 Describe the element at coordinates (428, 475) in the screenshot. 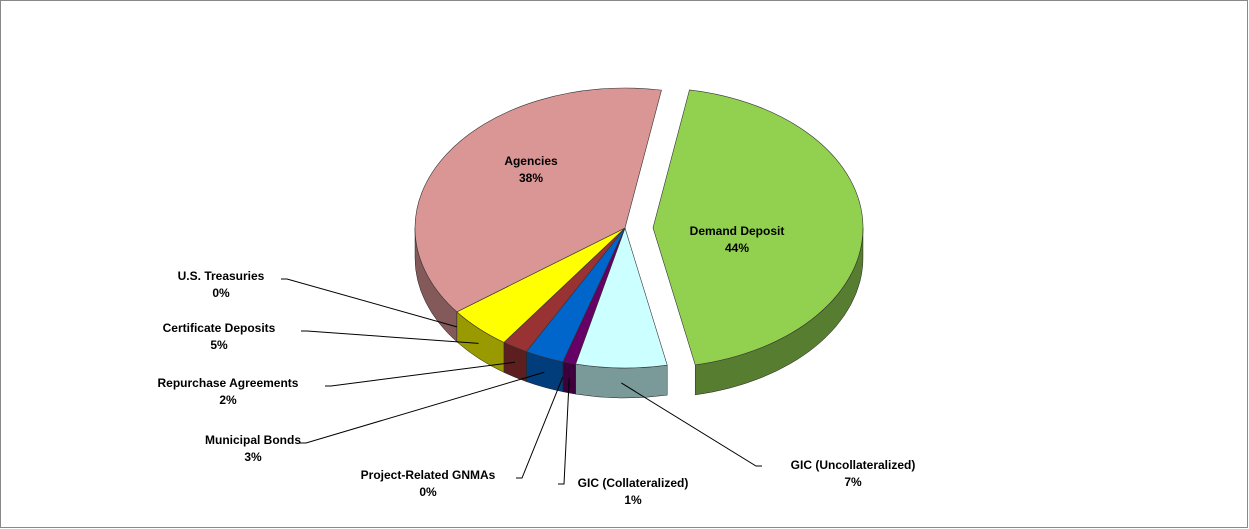

I see `slice-label: Project-Related GNMAs` at that location.